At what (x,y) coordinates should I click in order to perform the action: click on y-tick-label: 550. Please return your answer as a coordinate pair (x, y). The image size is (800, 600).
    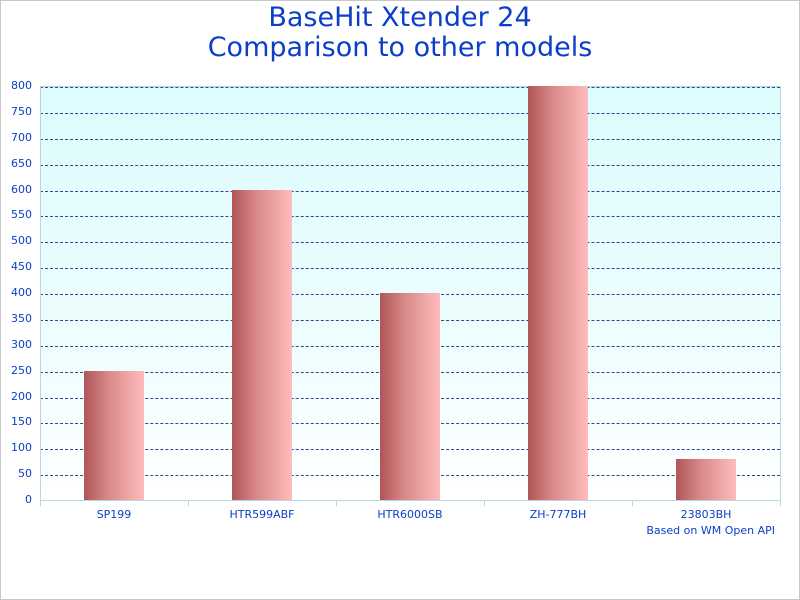
    Looking at the image, I should click on (21, 215).